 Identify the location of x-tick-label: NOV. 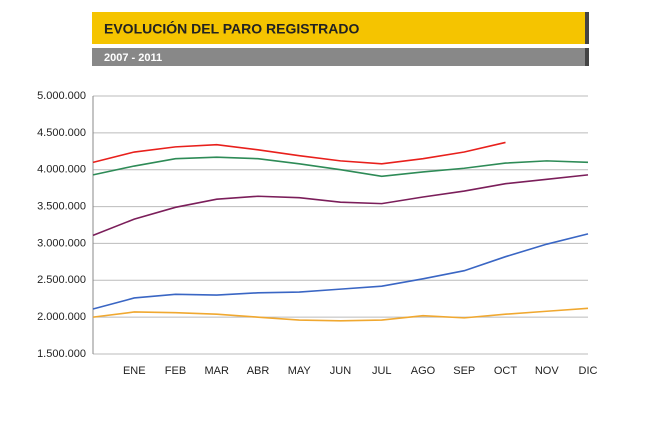
(547, 371).